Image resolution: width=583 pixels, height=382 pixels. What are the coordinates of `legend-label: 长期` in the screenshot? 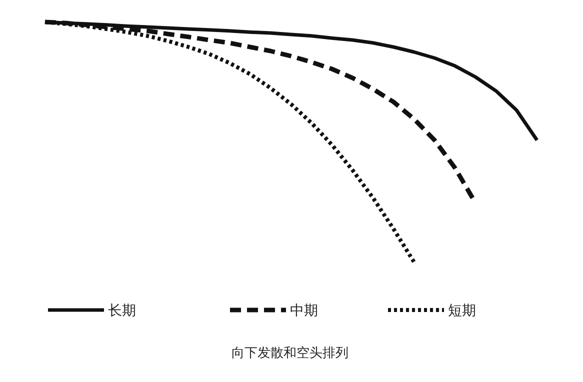 It's located at (122, 311).